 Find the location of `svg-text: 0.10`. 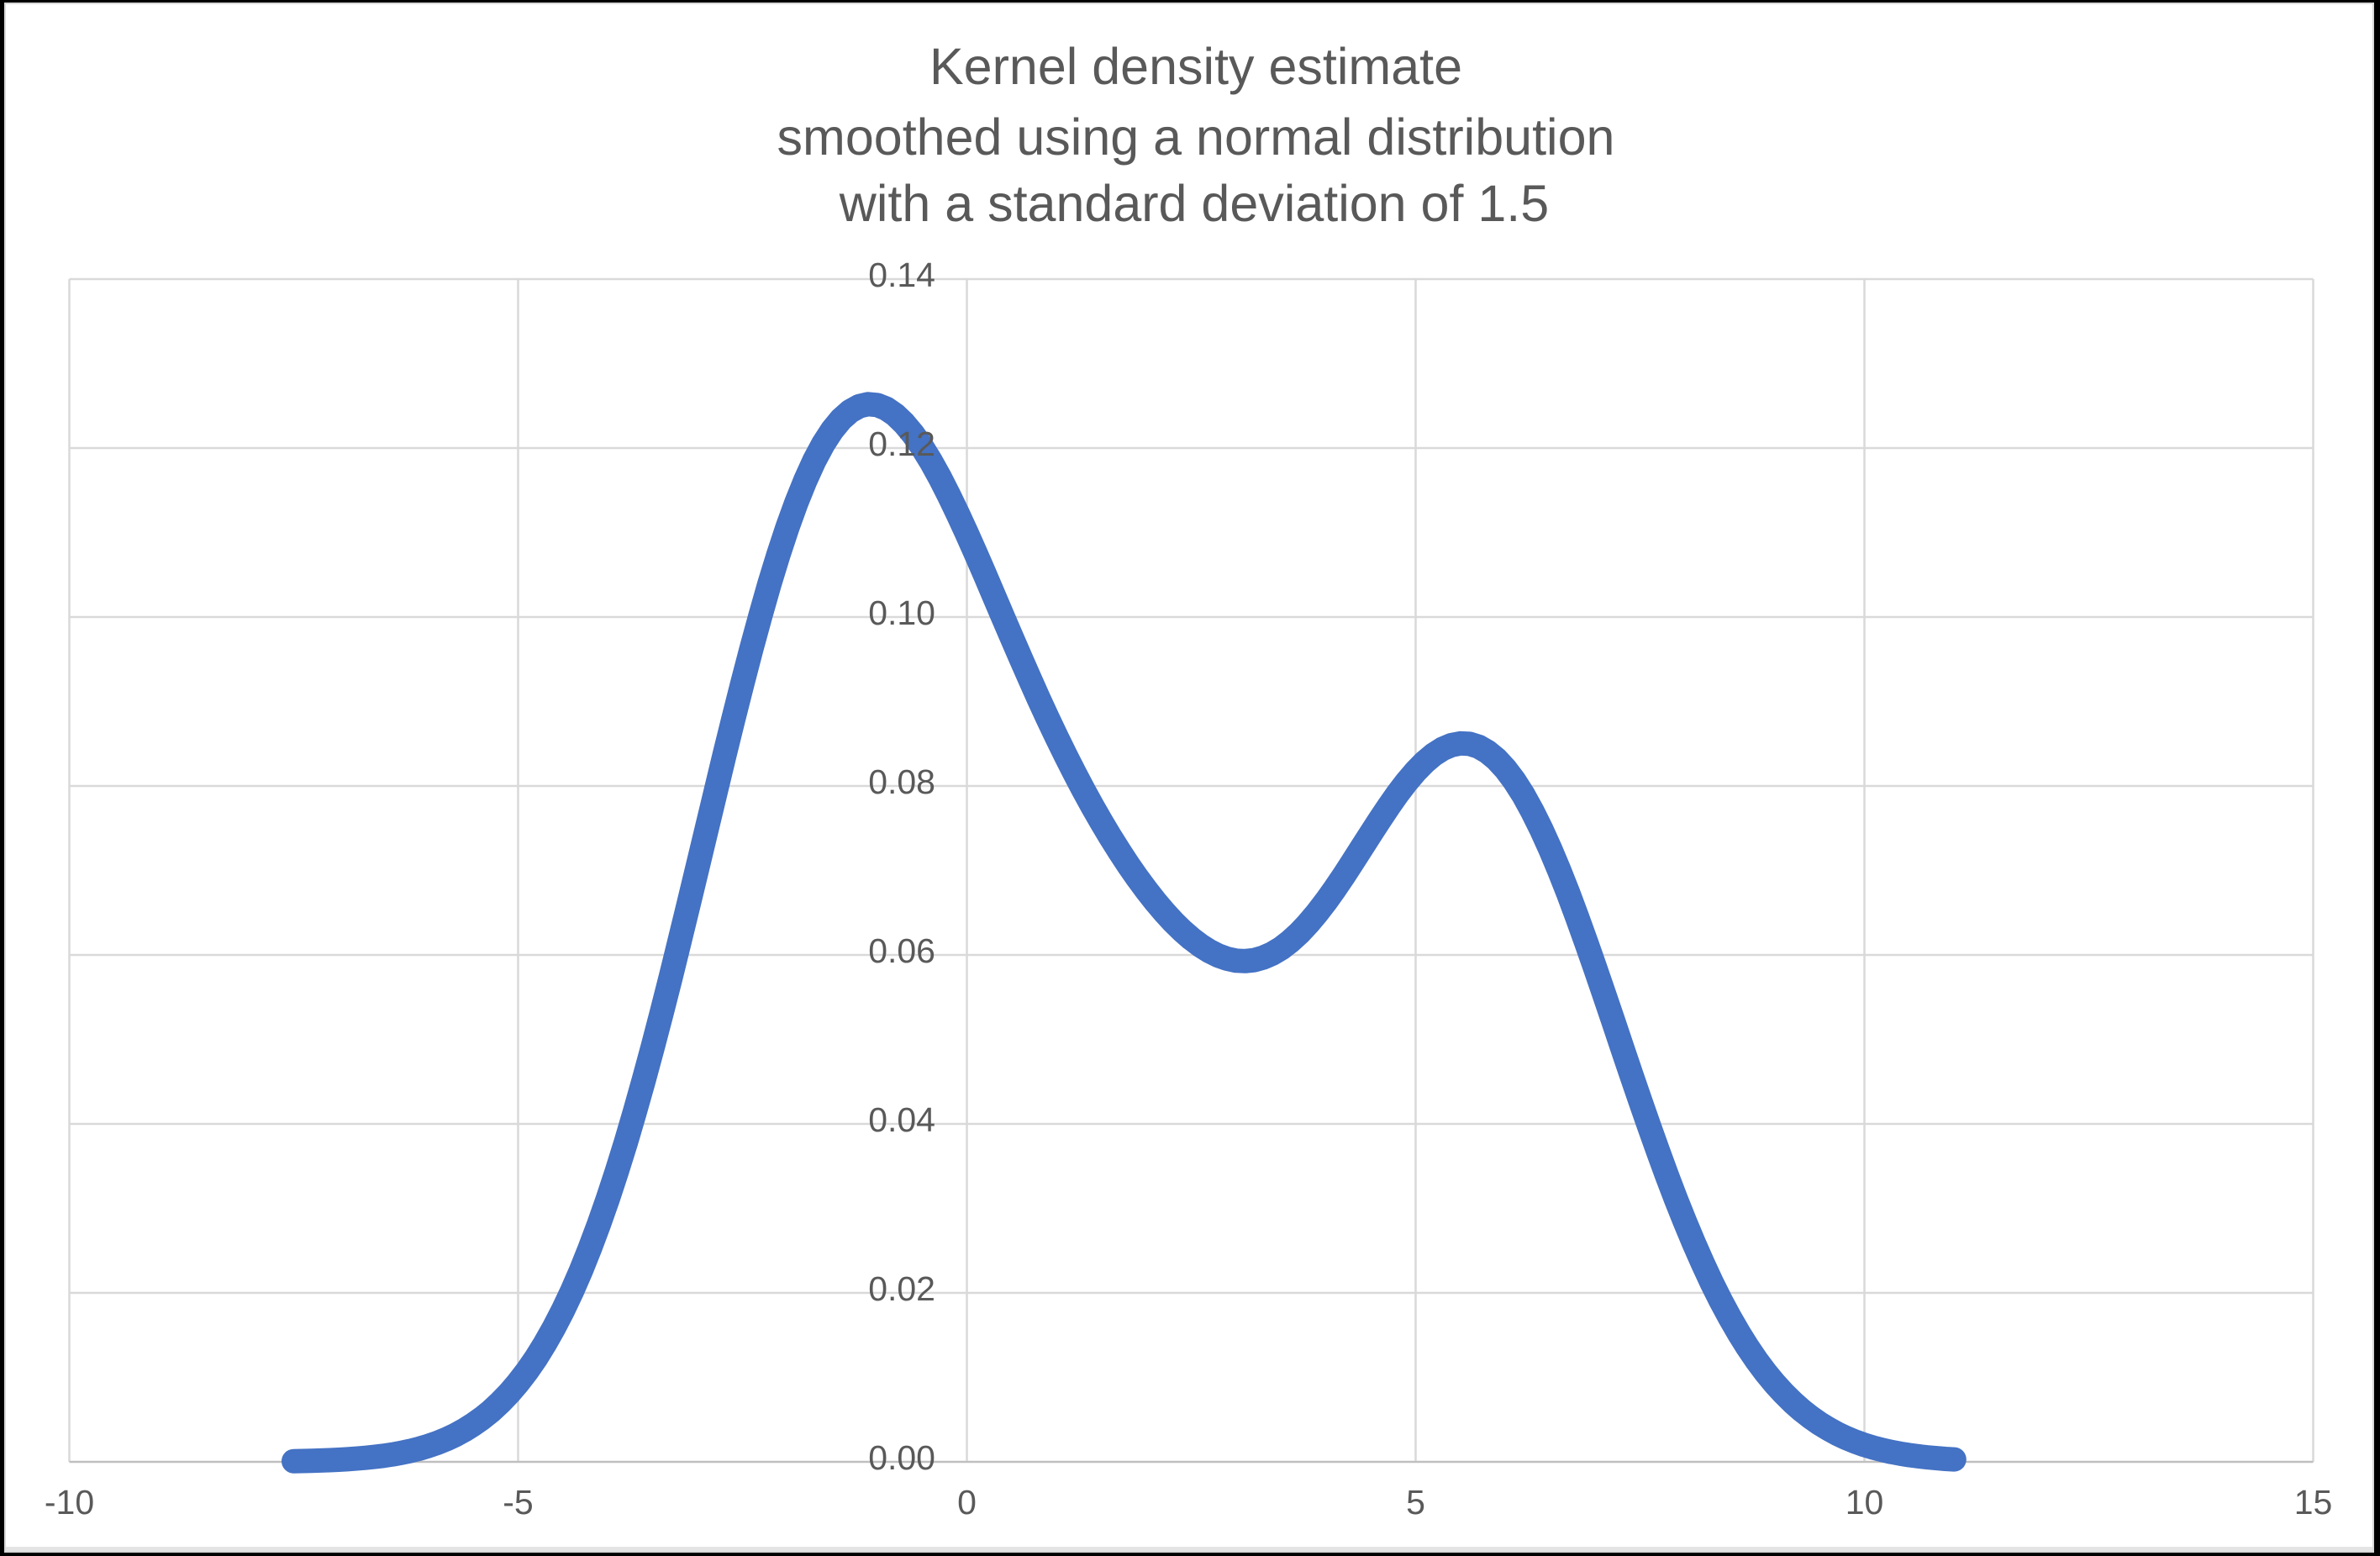

svg-text: 0.10 is located at coordinates (902, 612).